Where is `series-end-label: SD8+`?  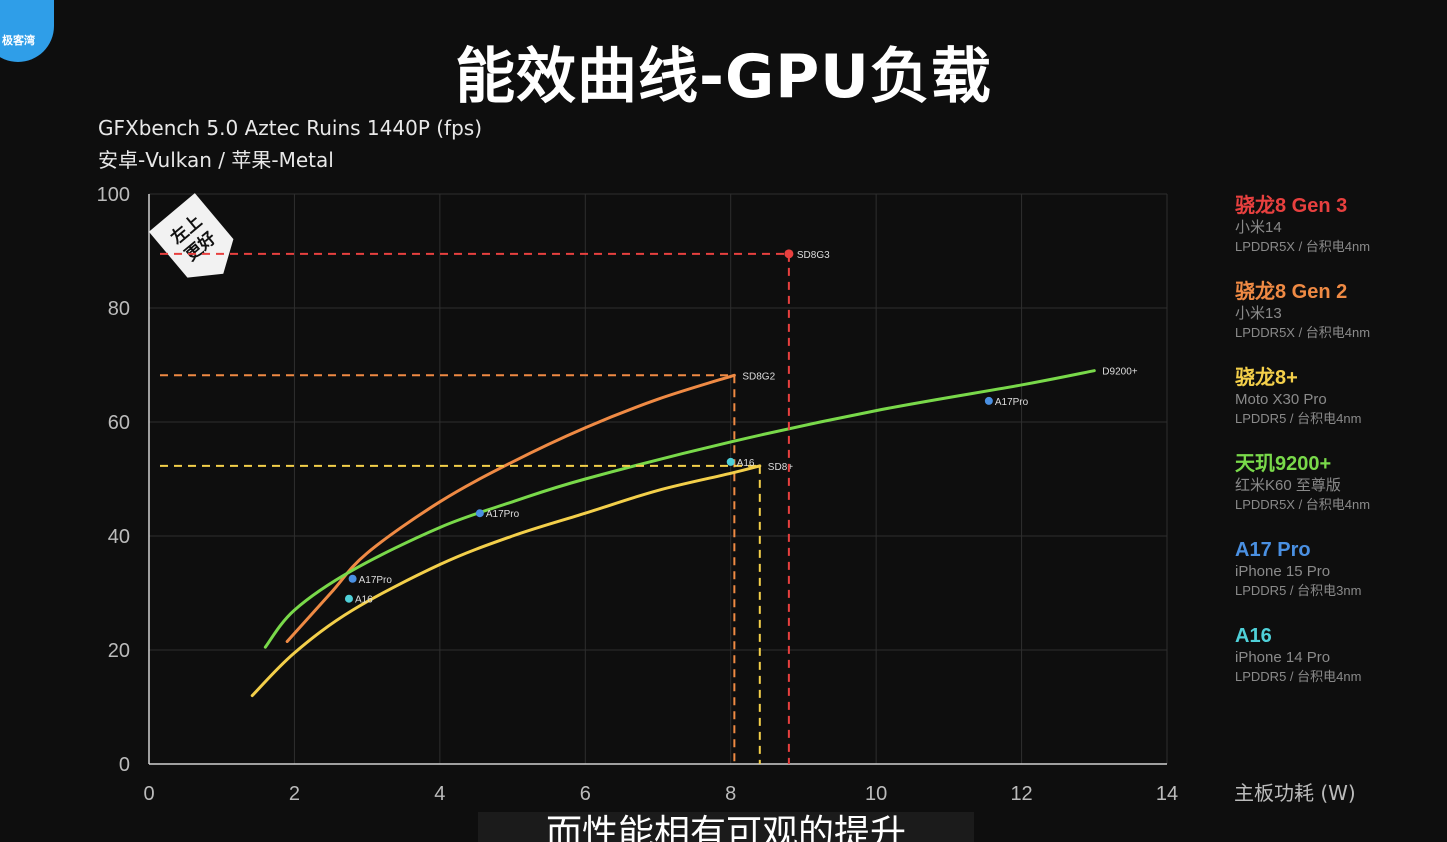 series-end-label: SD8+ is located at coordinates (780, 467).